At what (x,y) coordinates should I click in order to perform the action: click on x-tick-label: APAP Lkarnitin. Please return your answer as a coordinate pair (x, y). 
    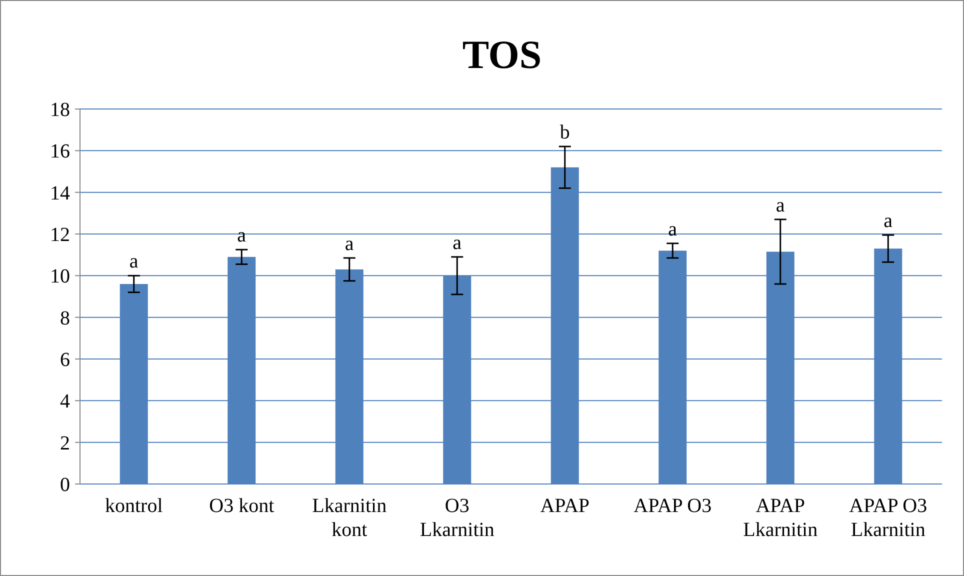
    Looking at the image, I should click on (780, 518).